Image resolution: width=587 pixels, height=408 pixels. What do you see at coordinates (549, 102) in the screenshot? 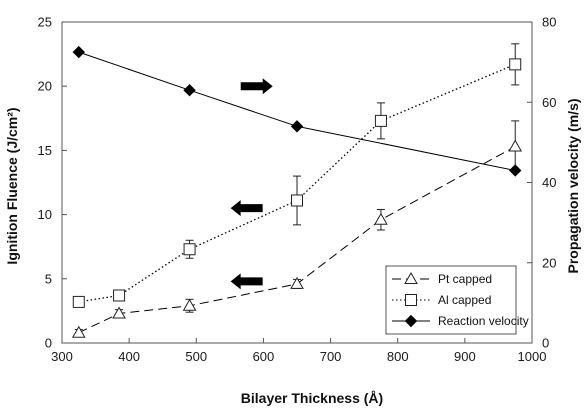
I see `right-tick-label: 60` at bounding box center [549, 102].